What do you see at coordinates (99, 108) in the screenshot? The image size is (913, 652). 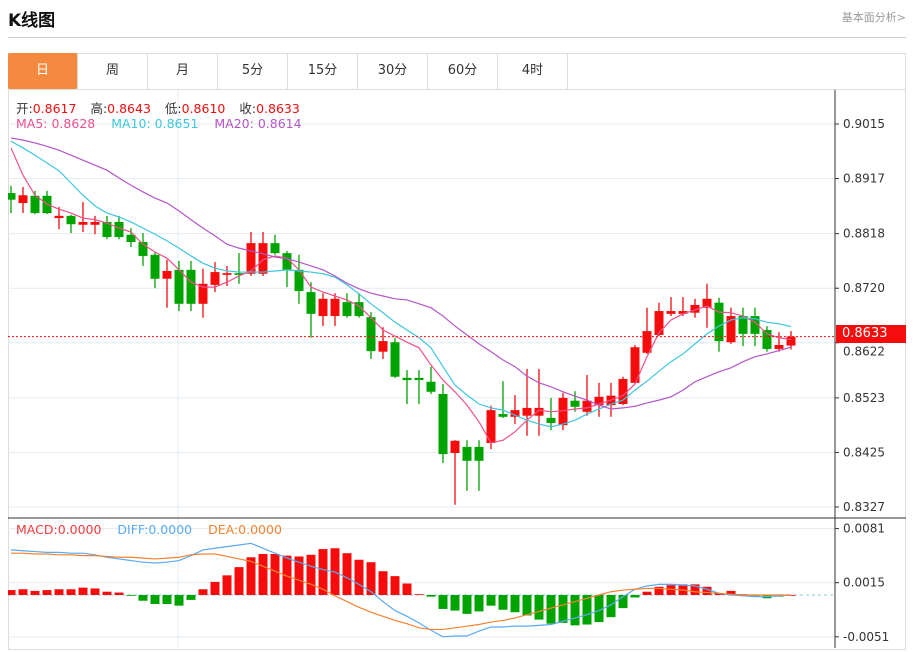 I see `high-label: 高:` at bounding box center [99, 108].